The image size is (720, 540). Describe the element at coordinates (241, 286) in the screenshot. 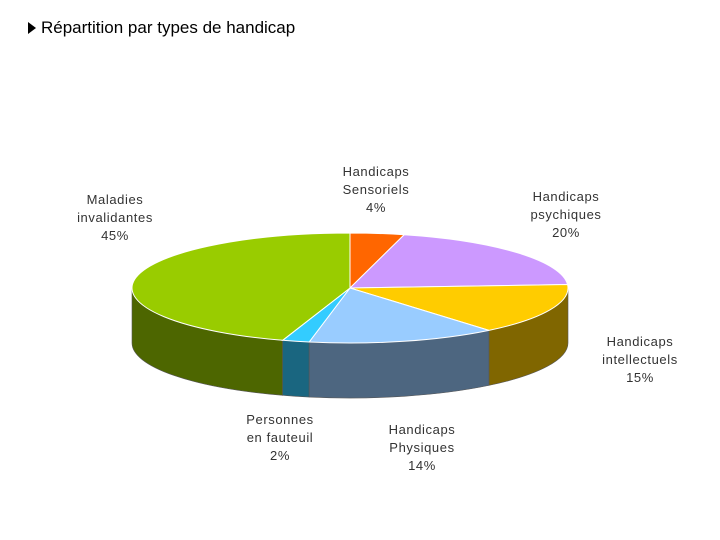

I see `slice-maladies-invalidantes` at that location.